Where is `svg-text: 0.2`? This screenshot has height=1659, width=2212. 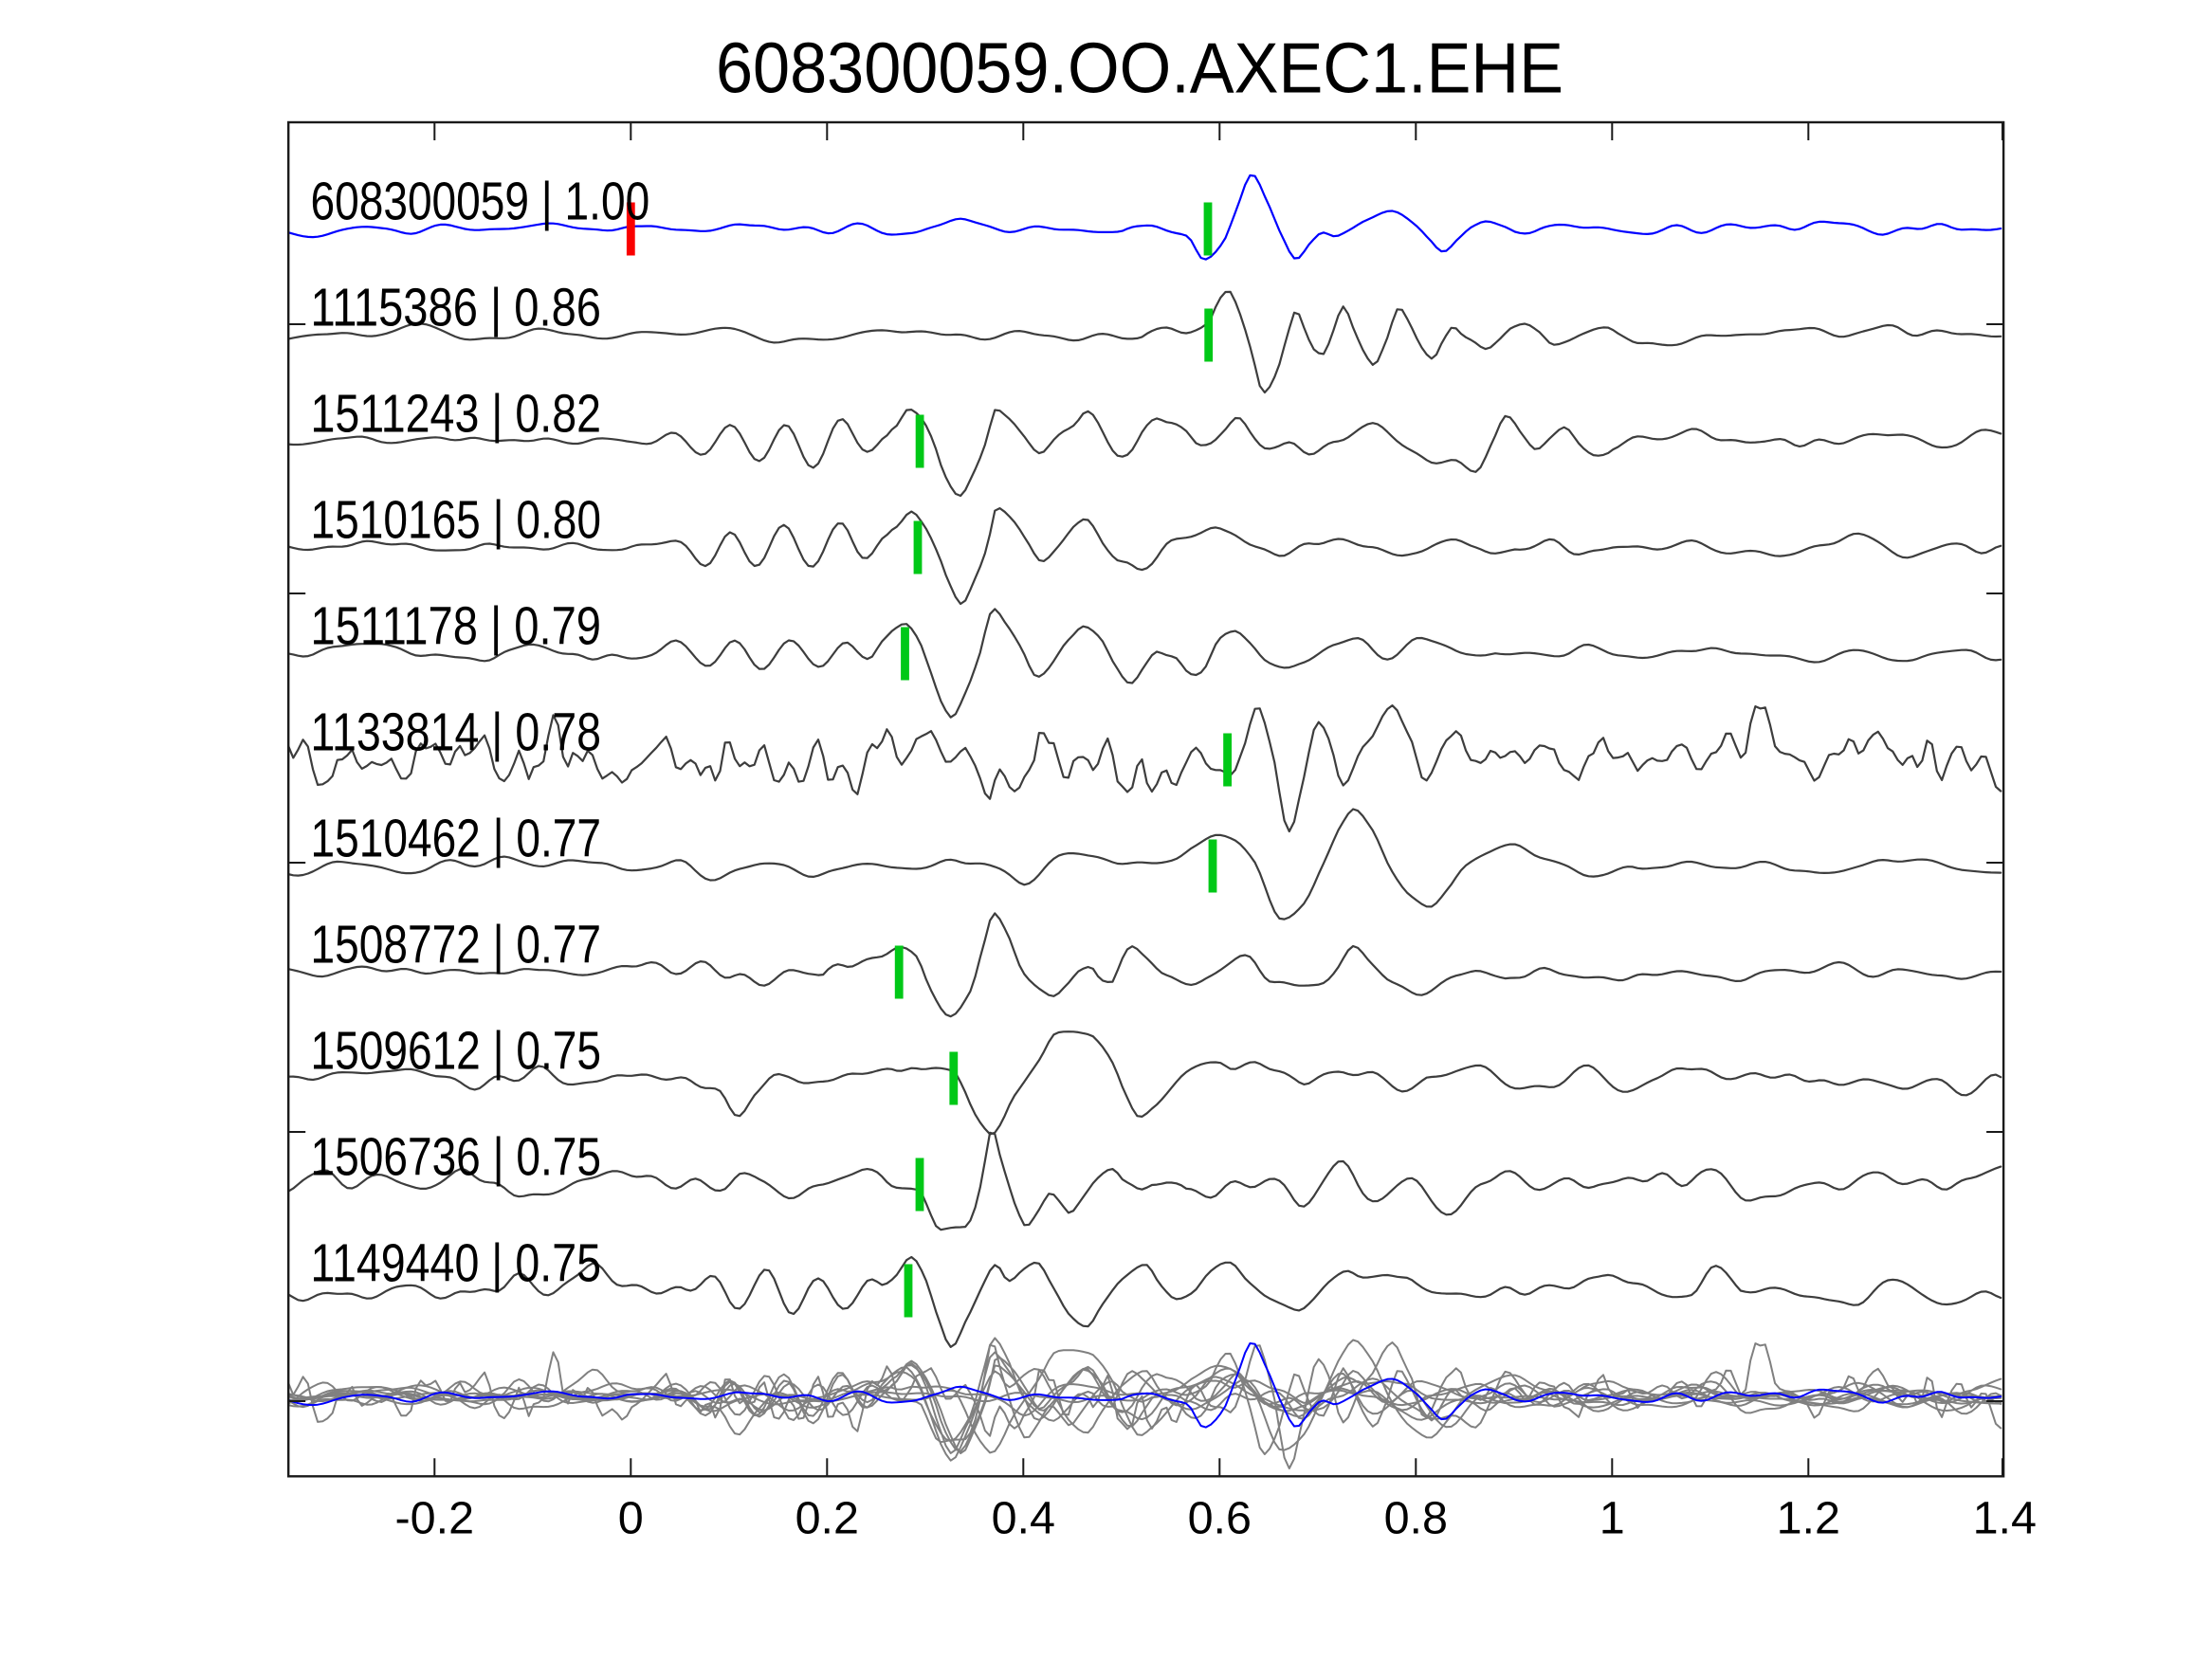
svg-text: 0.2 is located at coordinates (827, 1518).